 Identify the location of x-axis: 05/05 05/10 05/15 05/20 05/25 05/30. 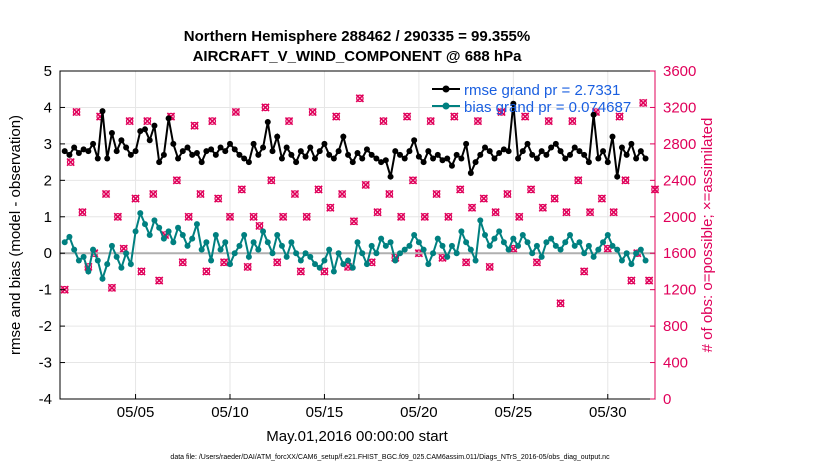
(372, 407).